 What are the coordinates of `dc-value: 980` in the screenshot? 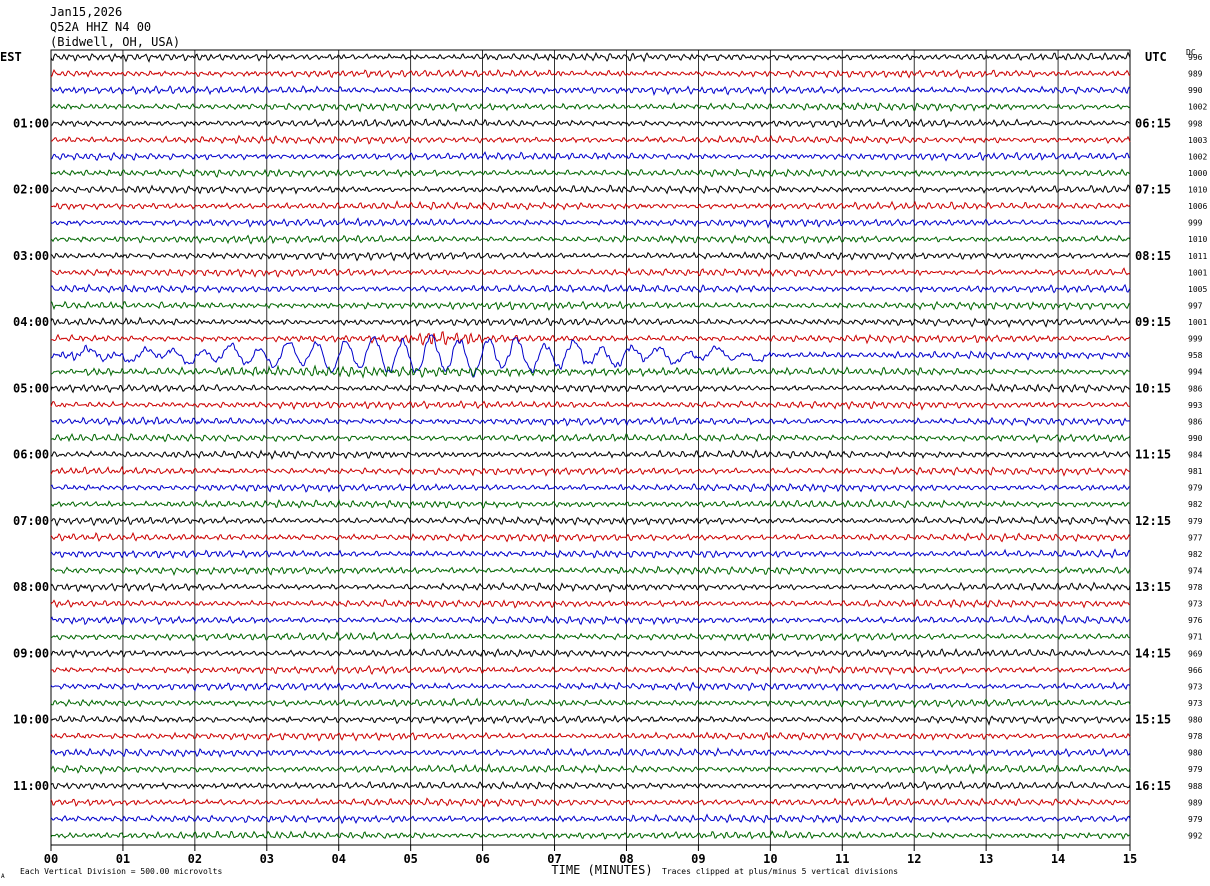 It's located at (1195, 753).